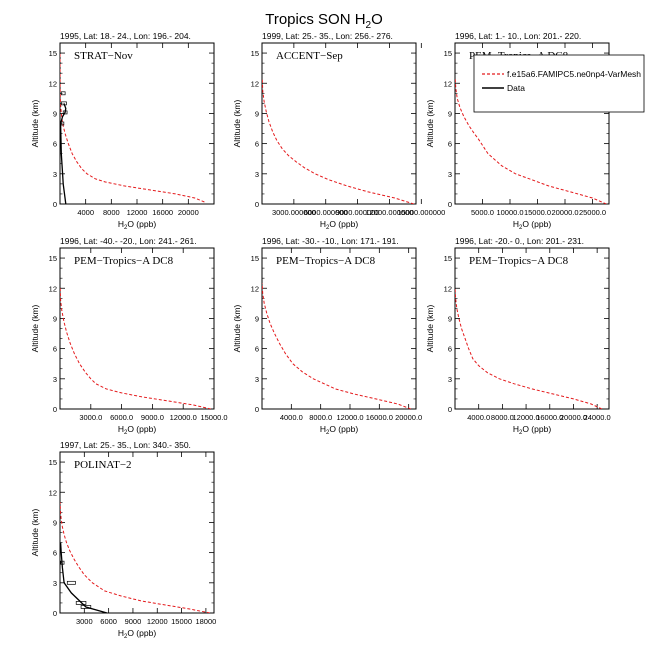  Describe the element at coordinates (125, 445) in the screenshot. I see `panel-title: 1997, Lat: 25.- 35., Lon: 340.- 350.` at that location.